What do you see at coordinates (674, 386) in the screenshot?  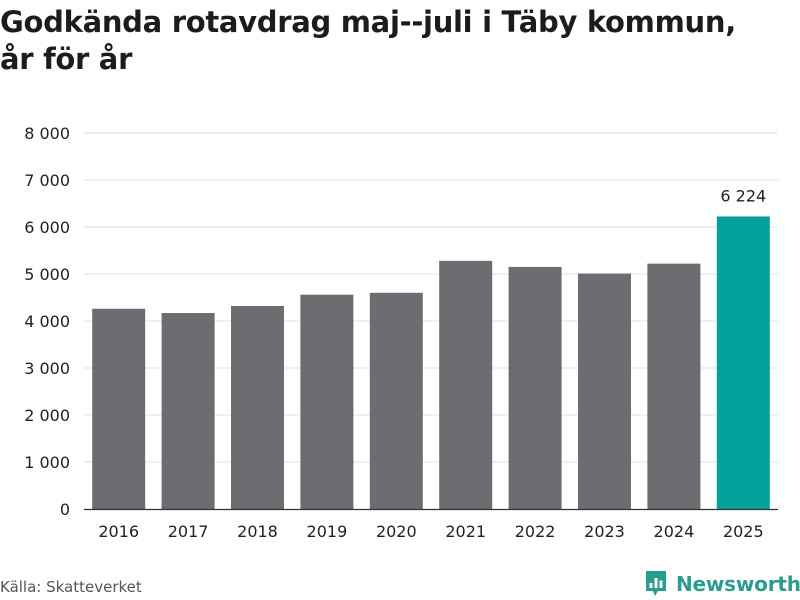 I see `bar-2024` at bounding box center [674, 386].